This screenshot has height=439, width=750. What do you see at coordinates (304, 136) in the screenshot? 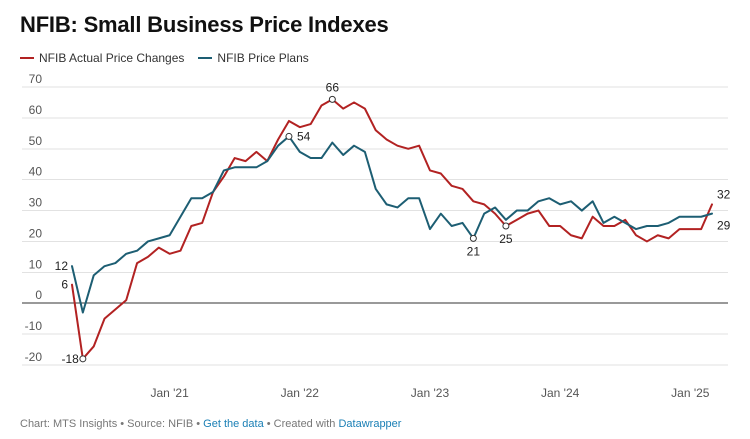
I see `data-label: 54` at bounding box center [304, 136].